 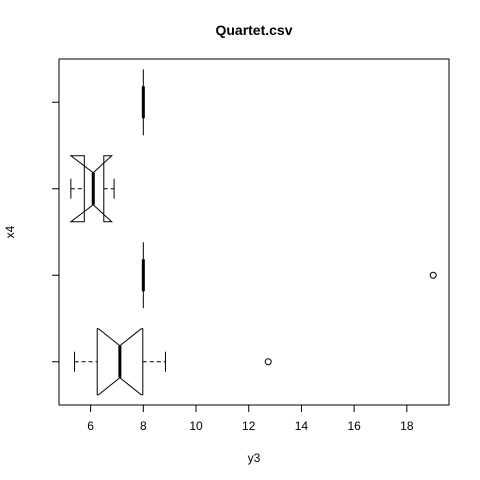 I want to click on x-axis: 6 8 10 12 14 16 18, so click(x=250, y=418).